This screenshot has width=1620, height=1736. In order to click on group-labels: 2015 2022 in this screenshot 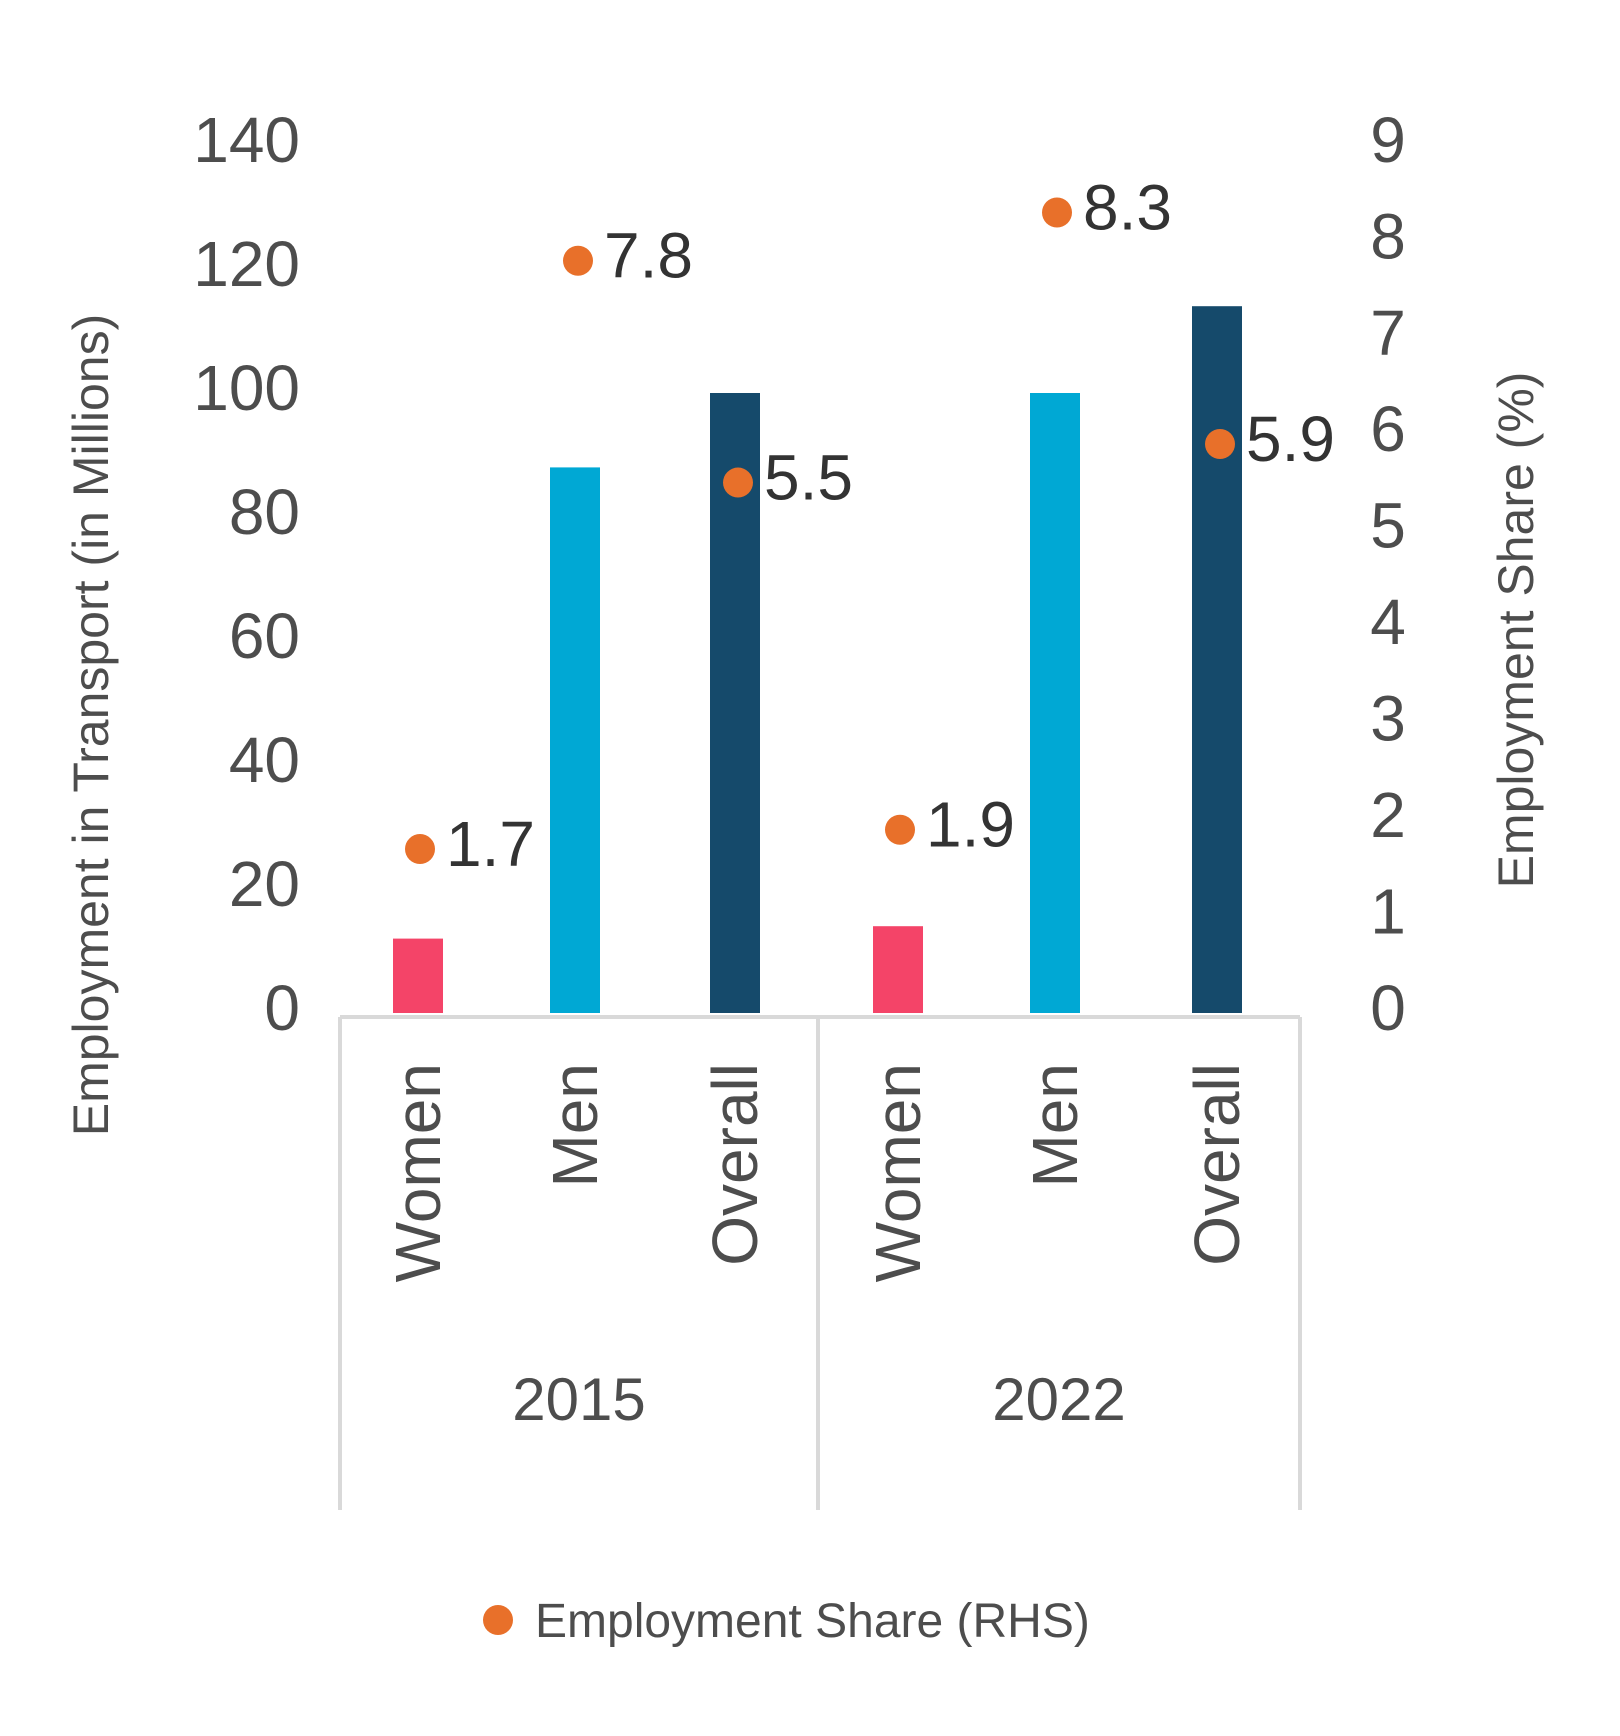, I will do `click(818, 1399)`.